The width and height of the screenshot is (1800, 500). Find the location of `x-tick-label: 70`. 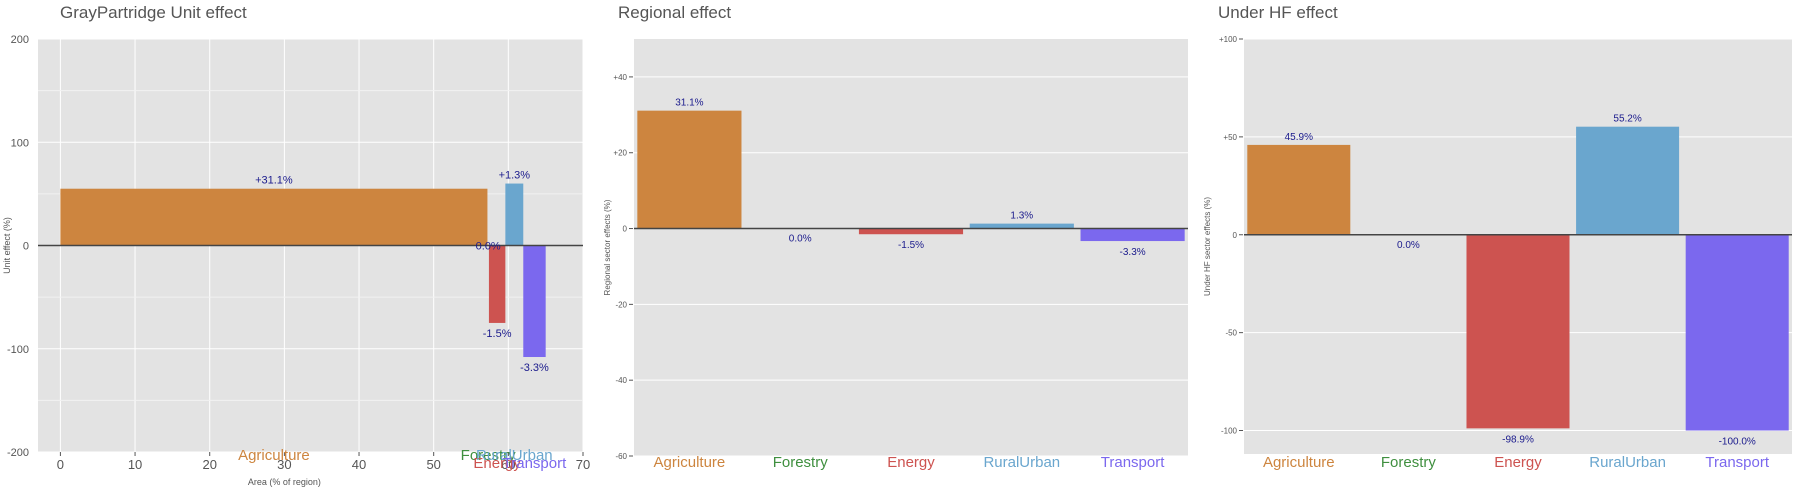

x-tick-label: 70 is located at coordinates (583, 464).